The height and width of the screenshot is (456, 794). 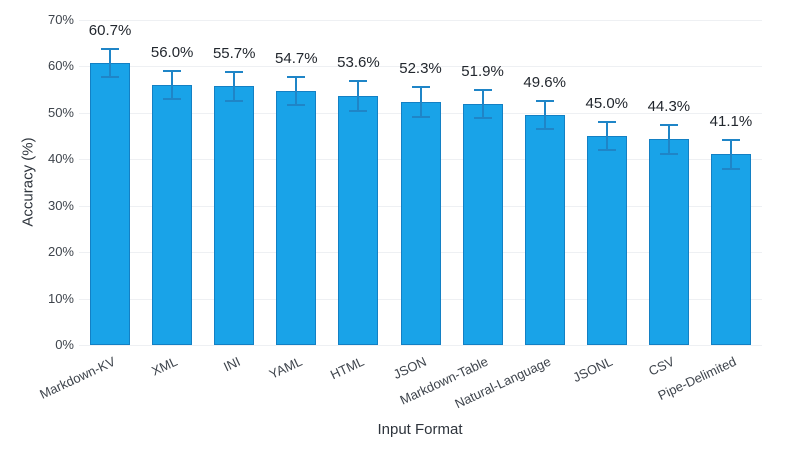 I want to click on value-label: 51.9%, so click(x=482, y=71).